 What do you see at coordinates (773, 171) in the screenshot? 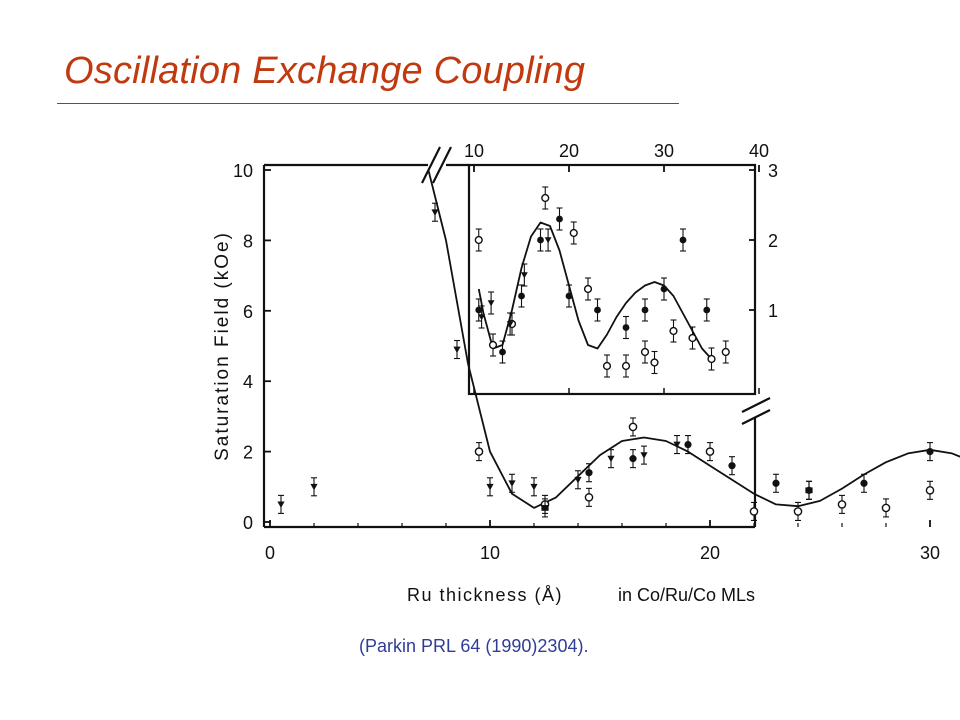
I see `inset-ytick-label: 3` at bounding box center [773, 171].